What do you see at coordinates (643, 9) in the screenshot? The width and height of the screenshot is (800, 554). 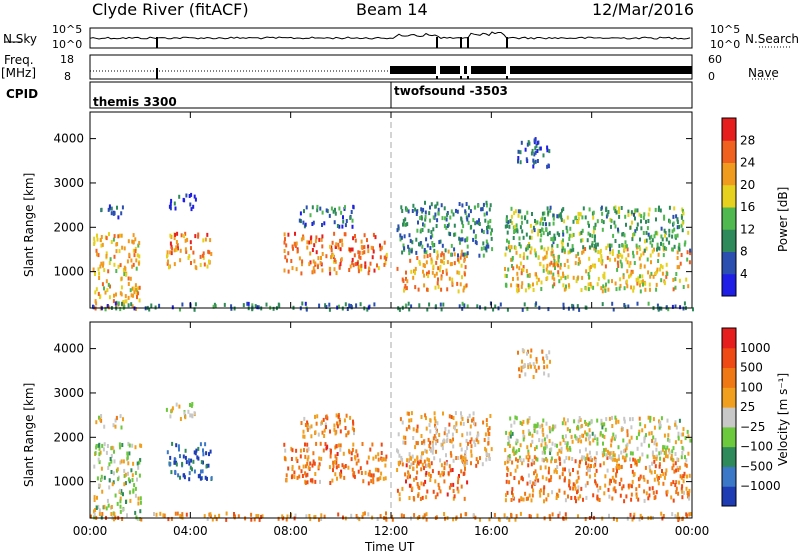 I see `date-label: 12/Mar/2016` at bounding box center [643, 9].